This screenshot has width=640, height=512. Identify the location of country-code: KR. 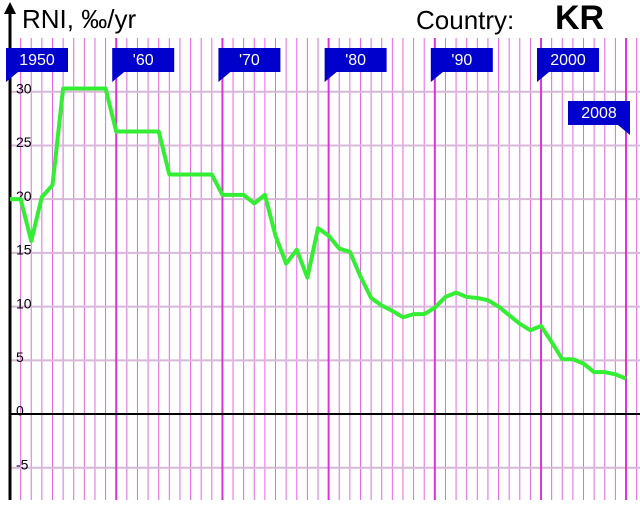
(579, 18).